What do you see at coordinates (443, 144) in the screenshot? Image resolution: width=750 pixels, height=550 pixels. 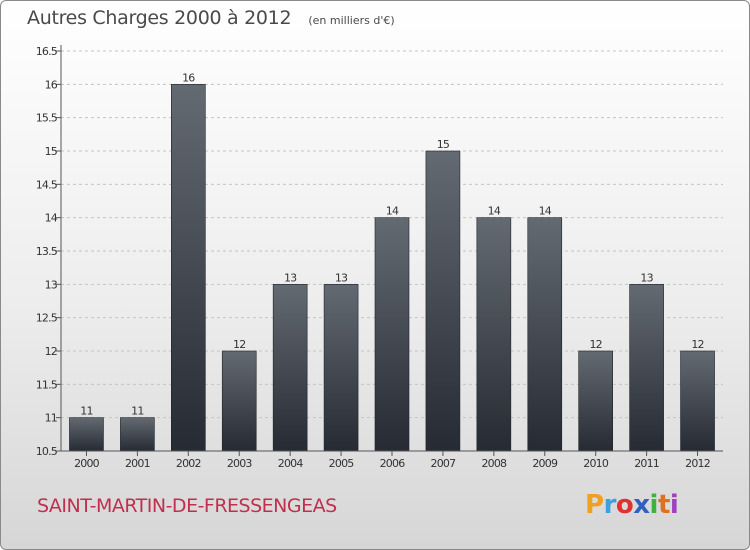 I see `data-label: 15` at bounding box center [443, 144].